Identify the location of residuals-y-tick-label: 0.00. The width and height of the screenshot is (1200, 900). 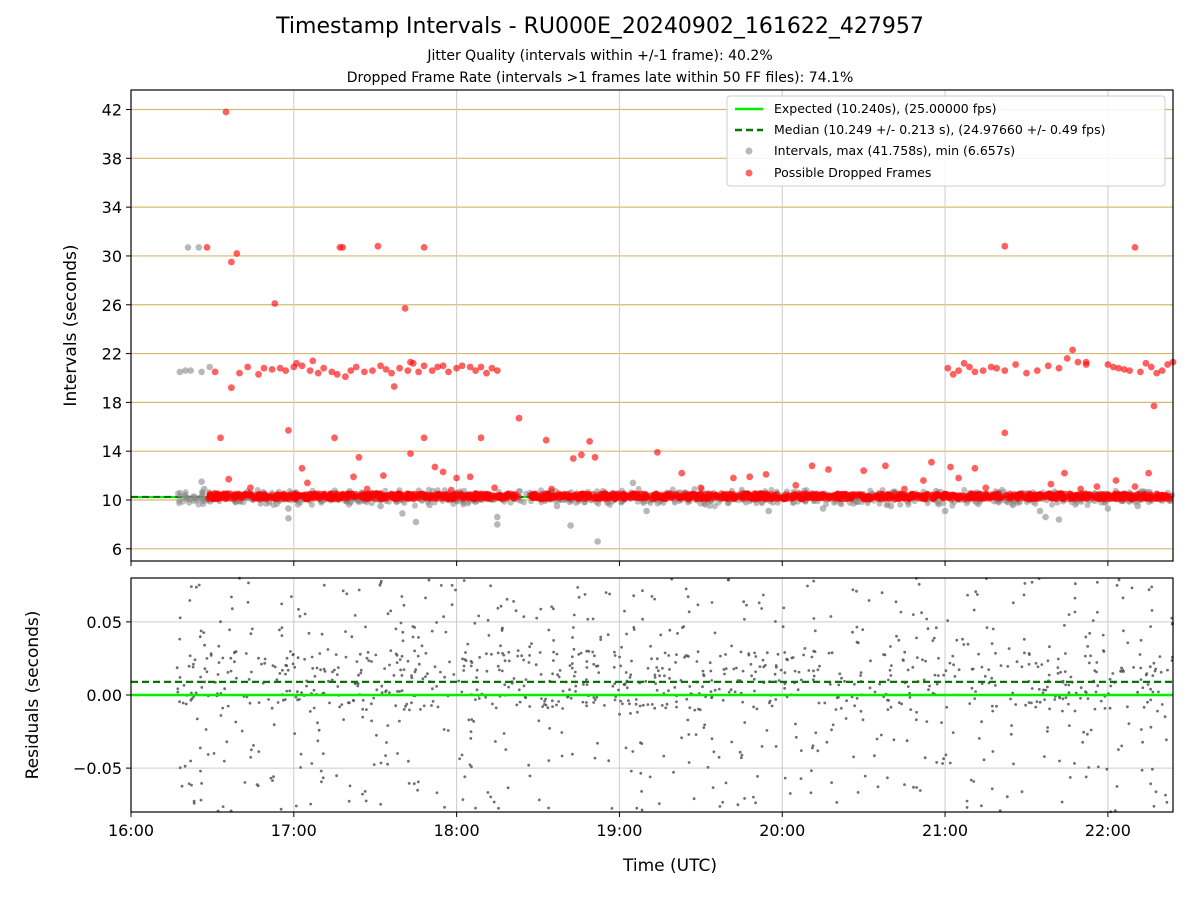
(104, 695).